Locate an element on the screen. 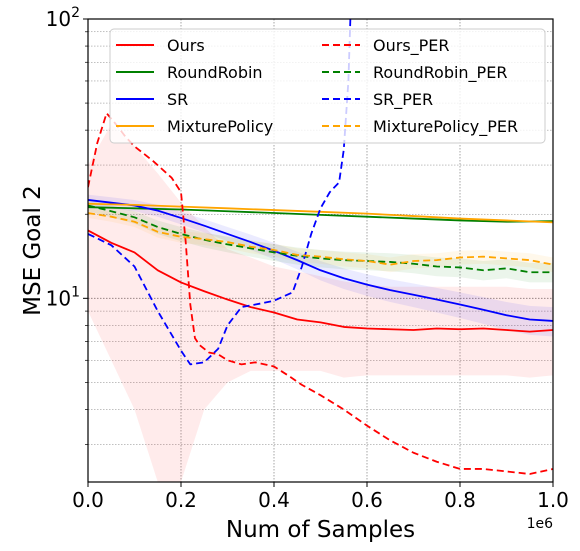 The width and height of the screenshot is (580, 551). y-axis-label: MSE Goal 2 is located at coordinates (33, 250).